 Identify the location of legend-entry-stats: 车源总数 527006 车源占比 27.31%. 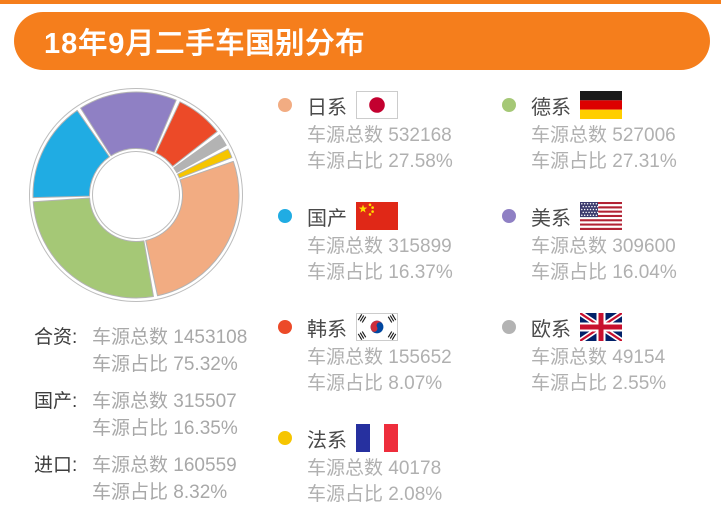
(611, 149).